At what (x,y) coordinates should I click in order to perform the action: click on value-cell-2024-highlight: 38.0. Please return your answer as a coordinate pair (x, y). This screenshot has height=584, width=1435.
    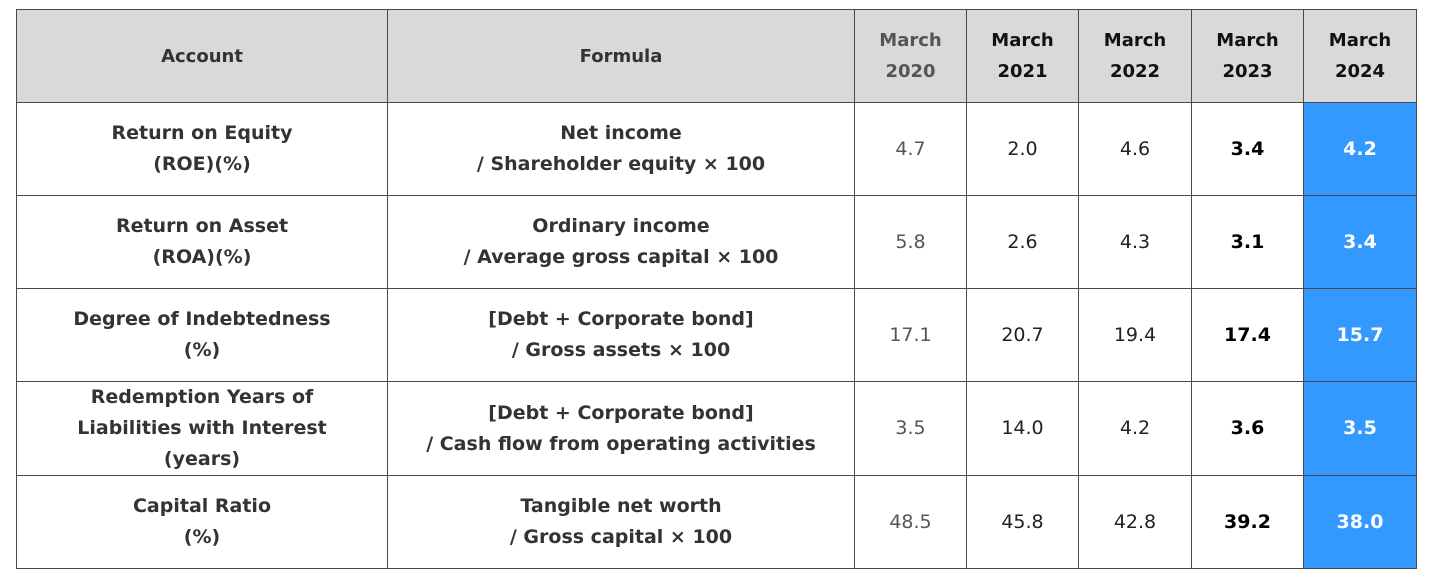
    Looking at the image, I should click on (1360, 522).